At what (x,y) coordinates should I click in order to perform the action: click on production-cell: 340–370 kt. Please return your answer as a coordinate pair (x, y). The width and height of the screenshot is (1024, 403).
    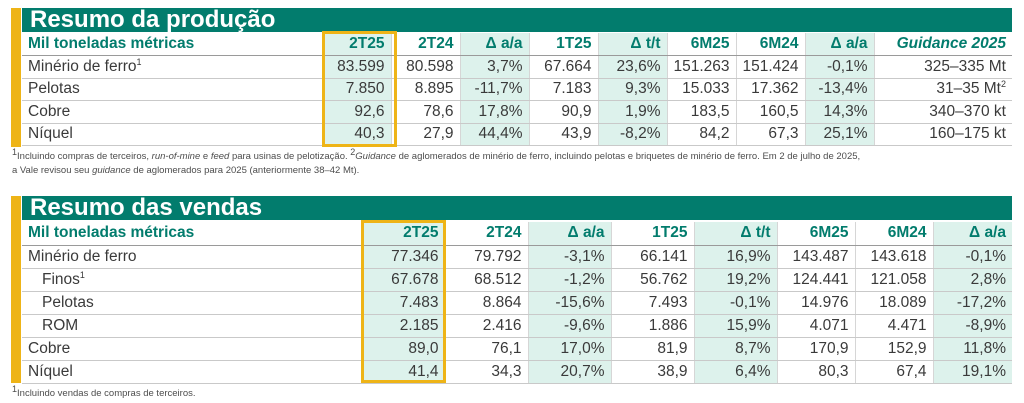
    Looking at the image, I should click on (943, 112).